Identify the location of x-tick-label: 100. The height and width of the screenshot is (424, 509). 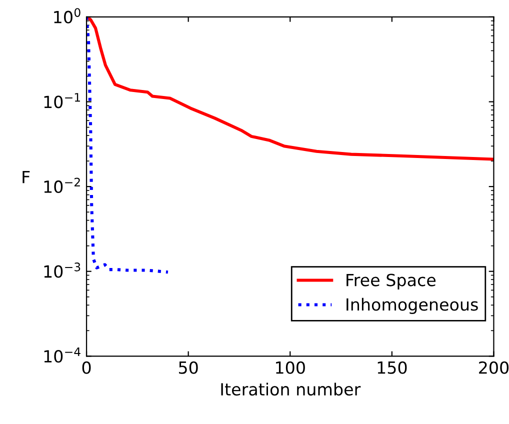
(290, 367).